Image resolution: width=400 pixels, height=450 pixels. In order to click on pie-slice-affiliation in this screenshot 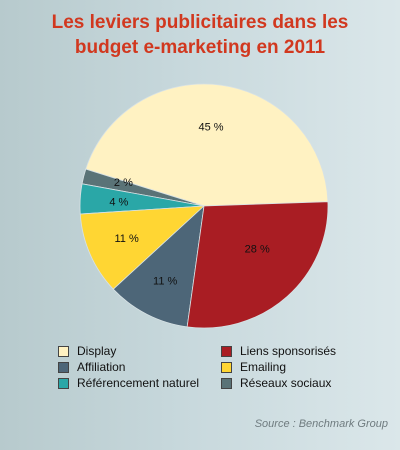, I will do `click(158, 266)`.